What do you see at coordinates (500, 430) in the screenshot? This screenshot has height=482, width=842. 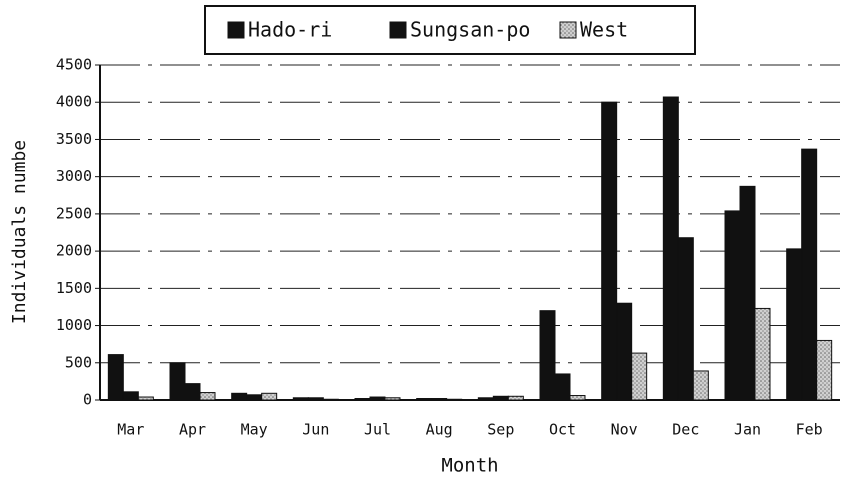 I see `x-tick-label: Sep` at bounding box center [500, 430].